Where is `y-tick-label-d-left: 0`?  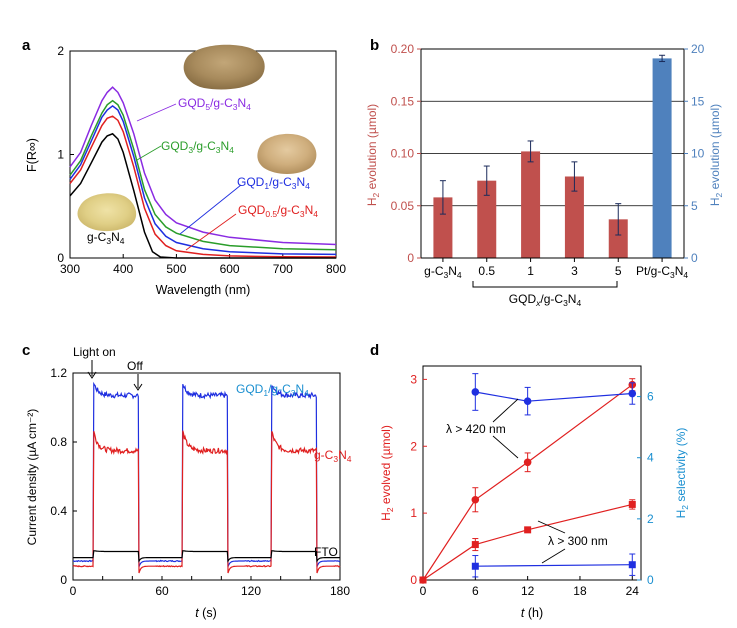 y-tick-label-d-left: 0 is located at coordinates (413, 580).